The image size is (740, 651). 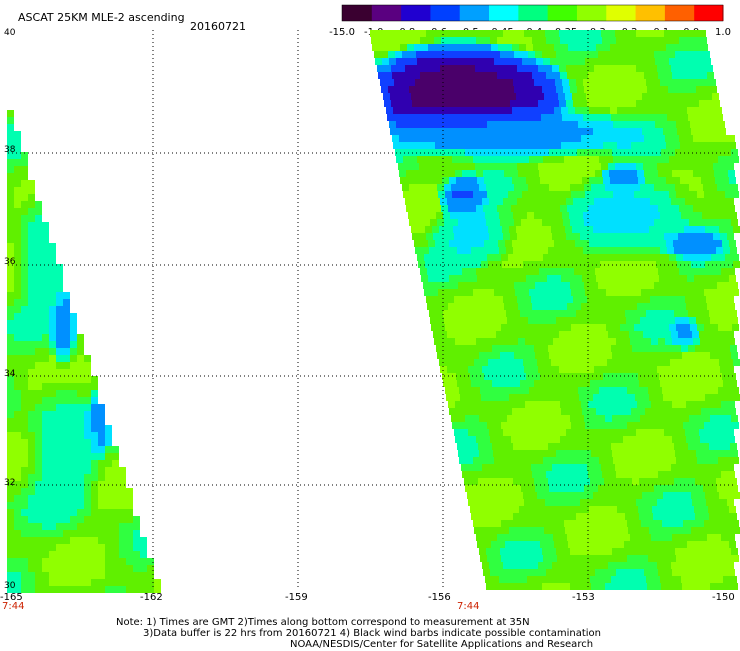 What do you see at coordinates (296, 597) in the screenshot?
I see `lon-label-159: -159` at bounding box center [296, 597].